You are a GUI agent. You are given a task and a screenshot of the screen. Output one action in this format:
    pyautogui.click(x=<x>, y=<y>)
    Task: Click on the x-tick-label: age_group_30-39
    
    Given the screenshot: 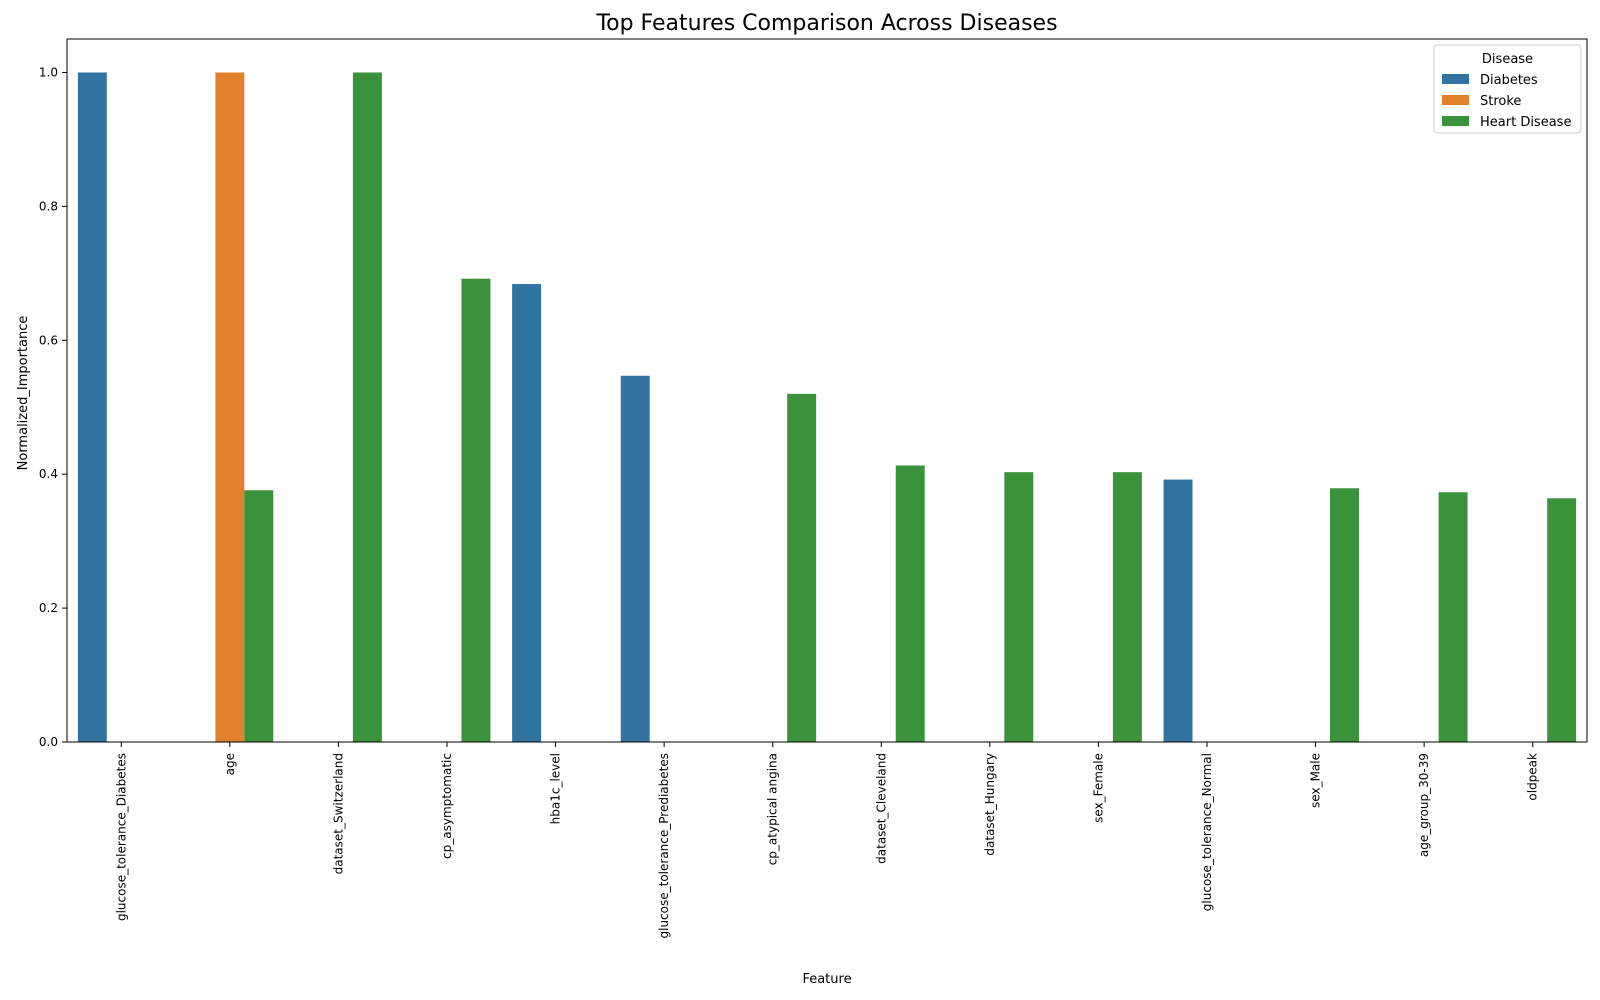 What is the action you would take?
    pyautogui.click(x=1424, y=805)
    